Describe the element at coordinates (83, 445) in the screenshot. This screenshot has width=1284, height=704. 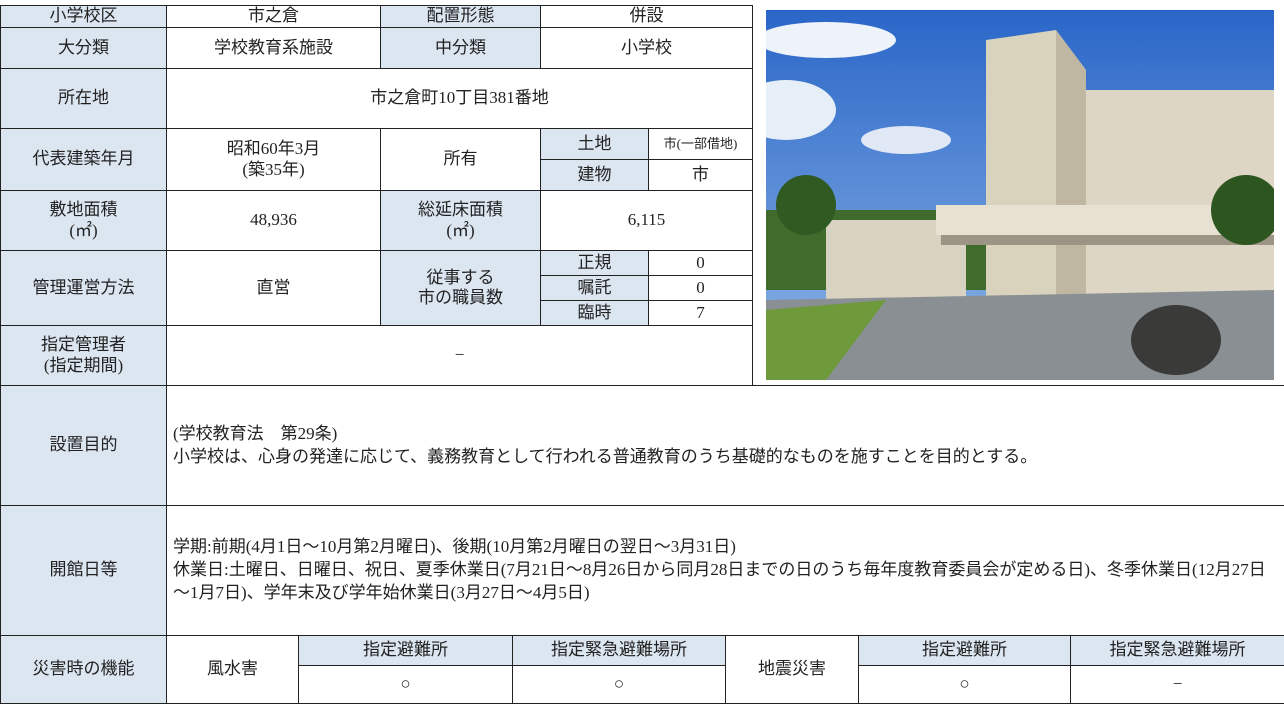
I see `label: 設置目的` at that location.